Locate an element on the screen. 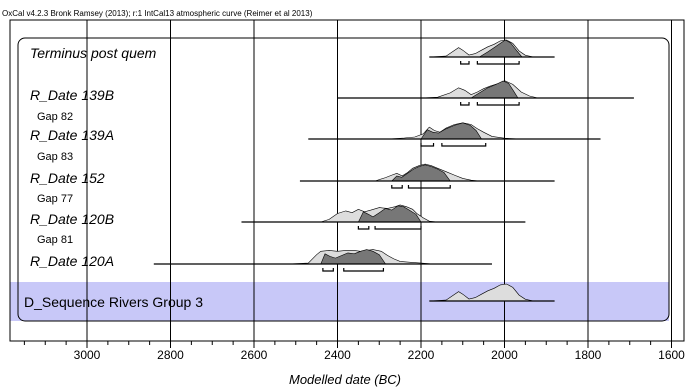 The height and width of the screenshot is (387, 685). date-row: R_Date 120A is located at coordinates (261, 260).